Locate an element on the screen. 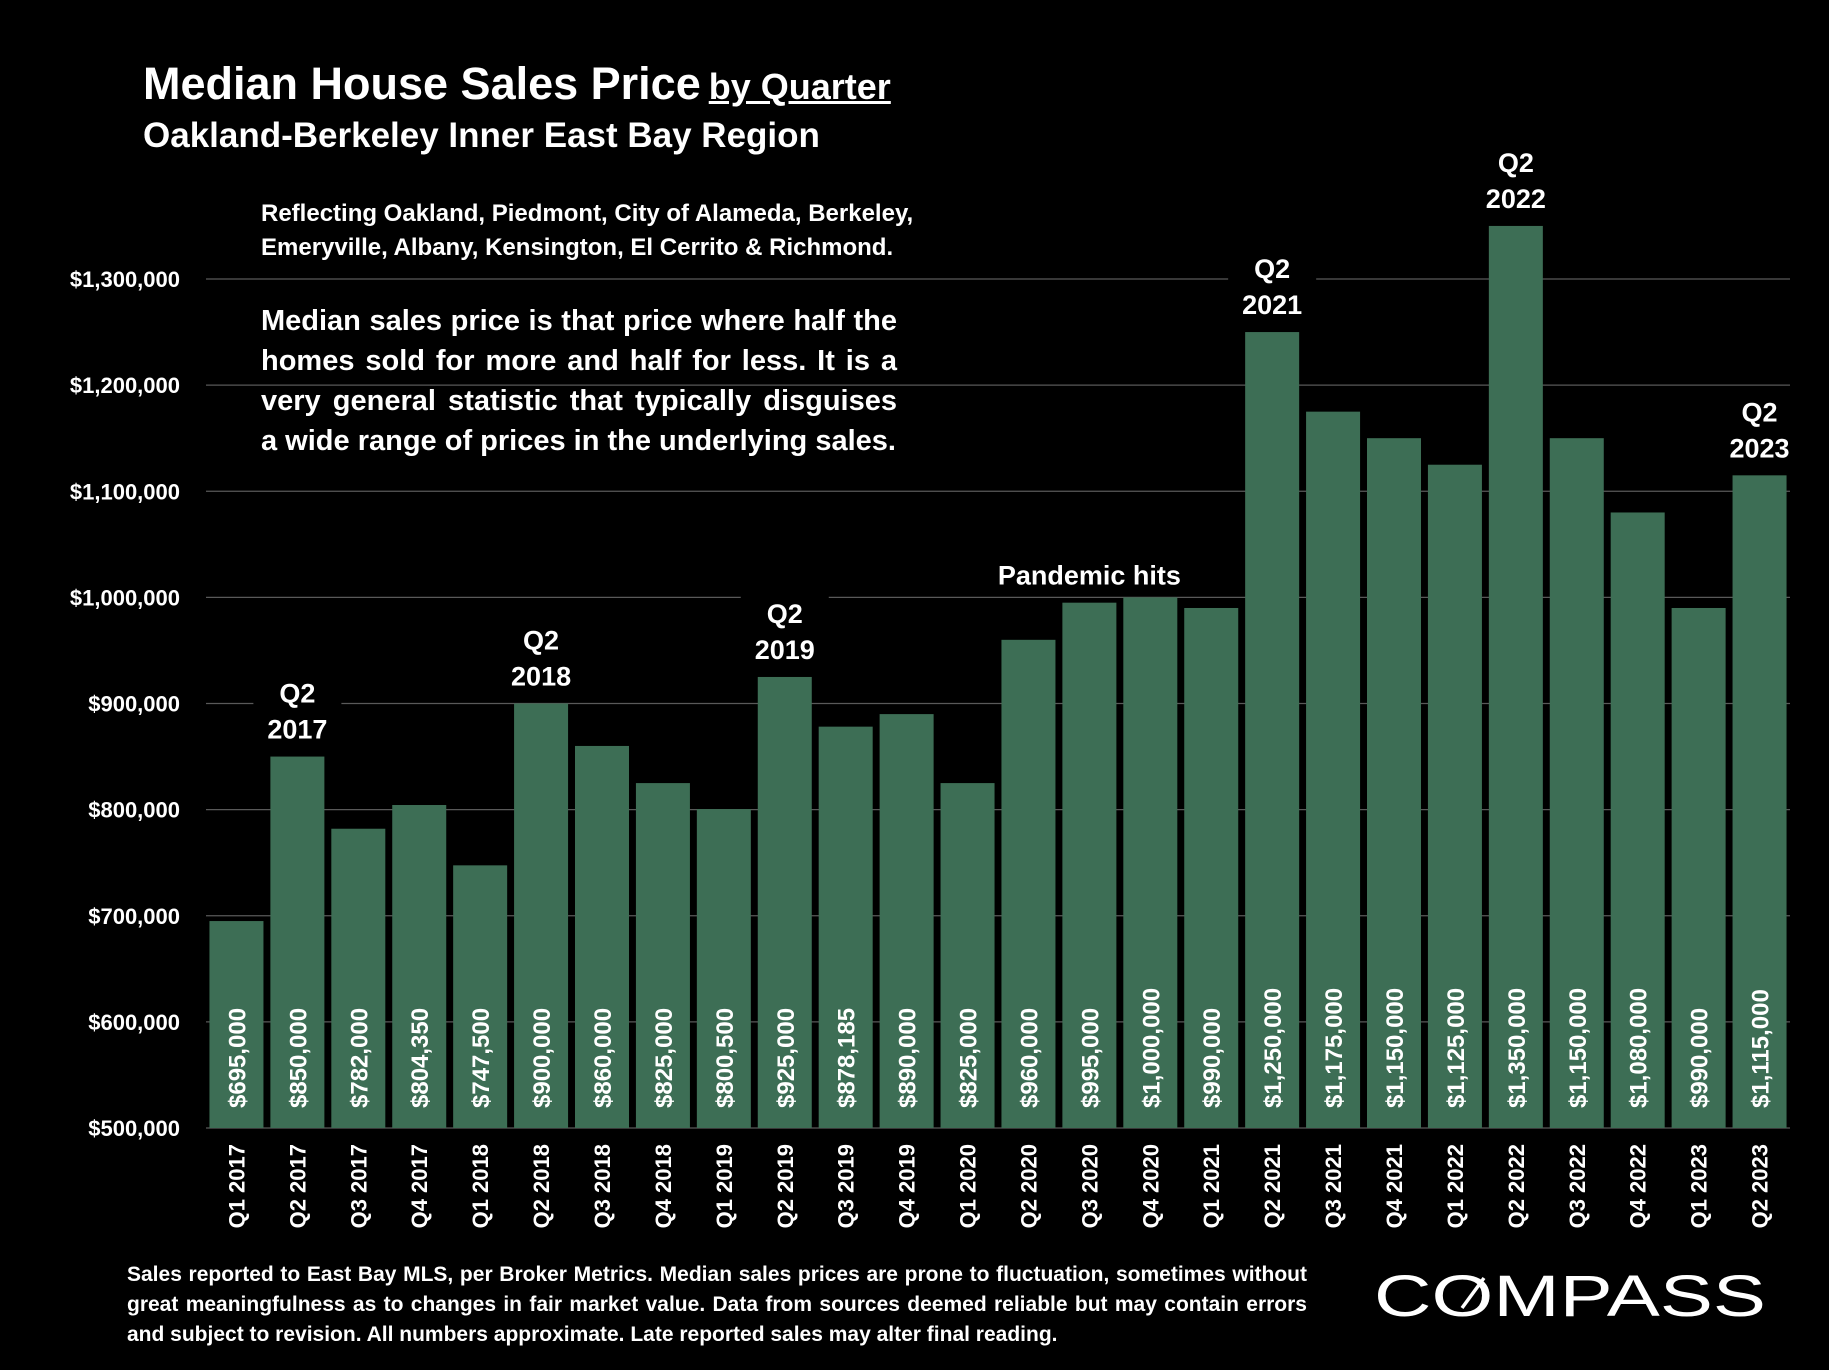  chart-title-main: Median House Sales Price is located at coordinates (422, 83).